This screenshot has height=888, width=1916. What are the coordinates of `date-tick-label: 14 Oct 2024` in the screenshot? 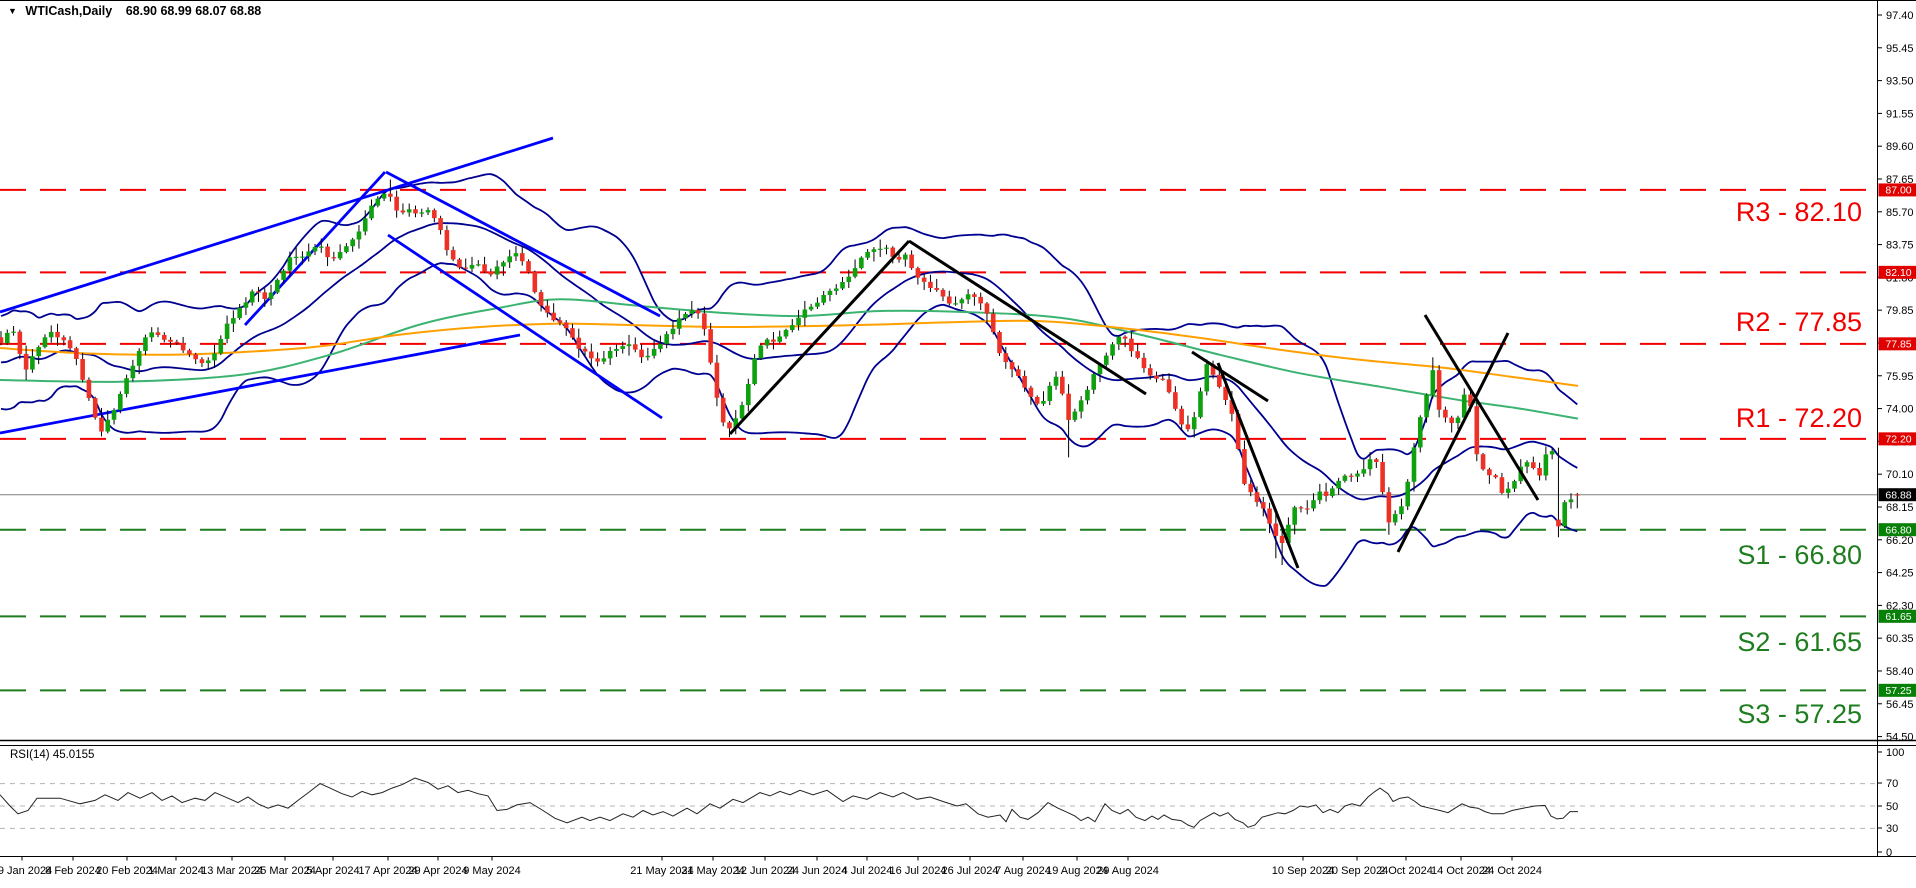 It's located at (1461, 871).